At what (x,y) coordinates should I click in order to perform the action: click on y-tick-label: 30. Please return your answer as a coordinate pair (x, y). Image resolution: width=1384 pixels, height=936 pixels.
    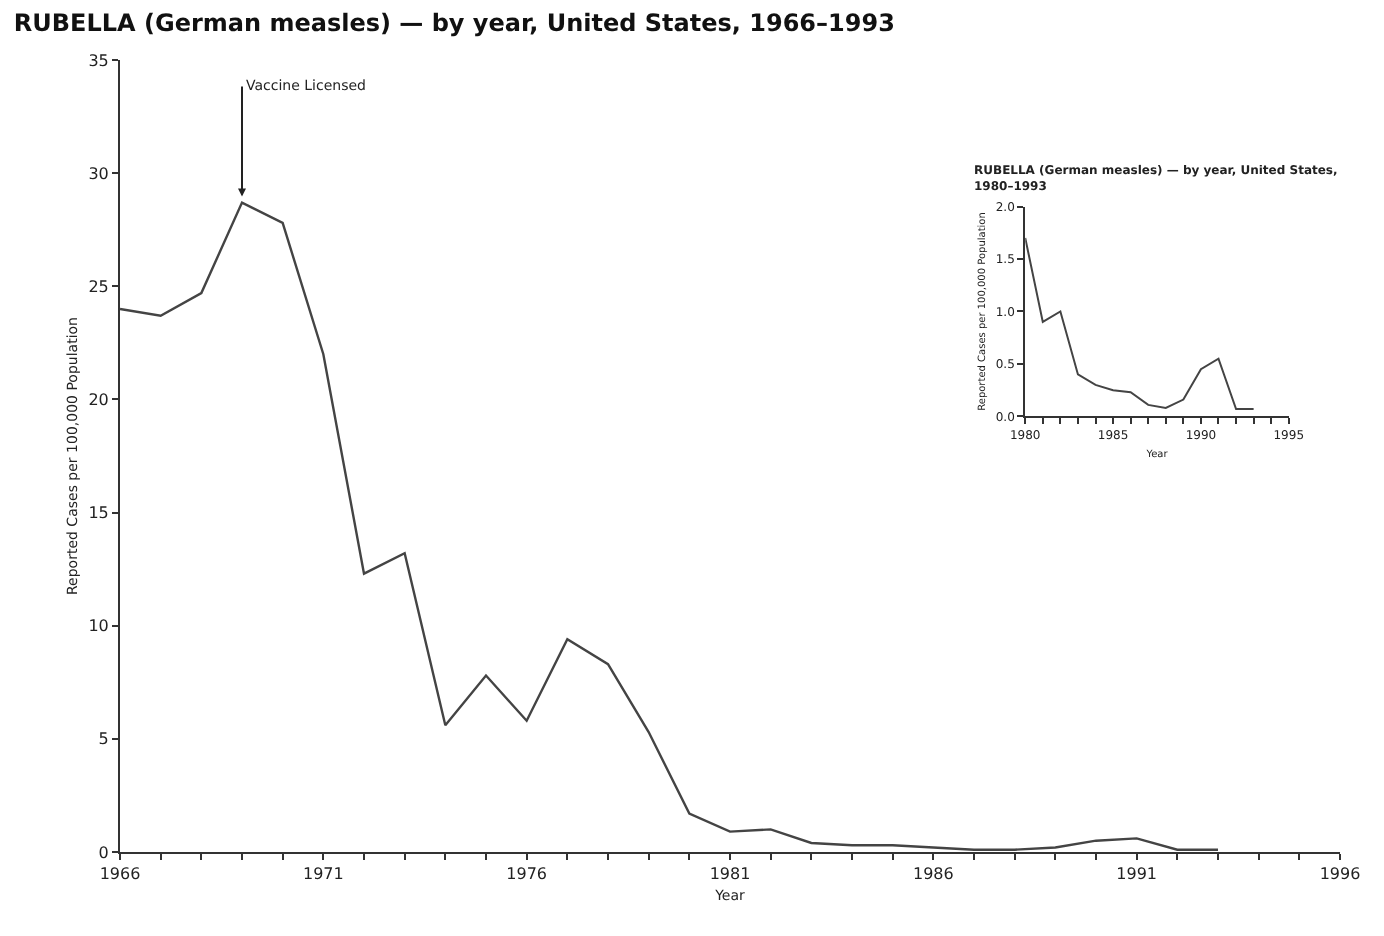
    Looking at the image, I should click on (98, 173).